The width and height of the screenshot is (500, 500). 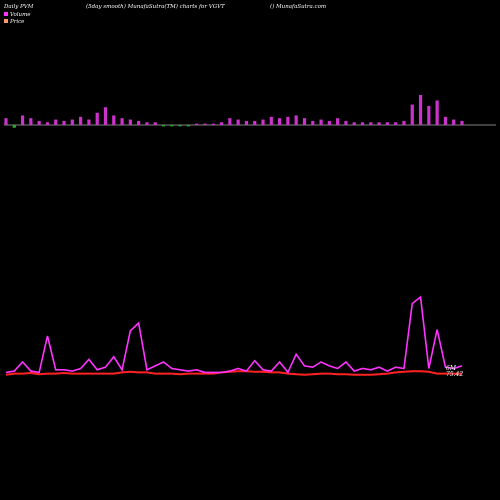 I want to click on volume-bars, so click(x=234, y=111).